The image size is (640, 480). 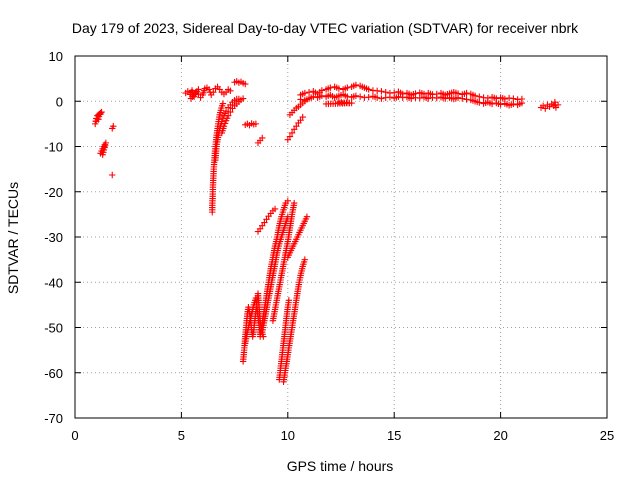 What do you see at coordinates (53, 192) in the screenshot?
I see `y-tick-label: -20` at bounding box center [53, 192].